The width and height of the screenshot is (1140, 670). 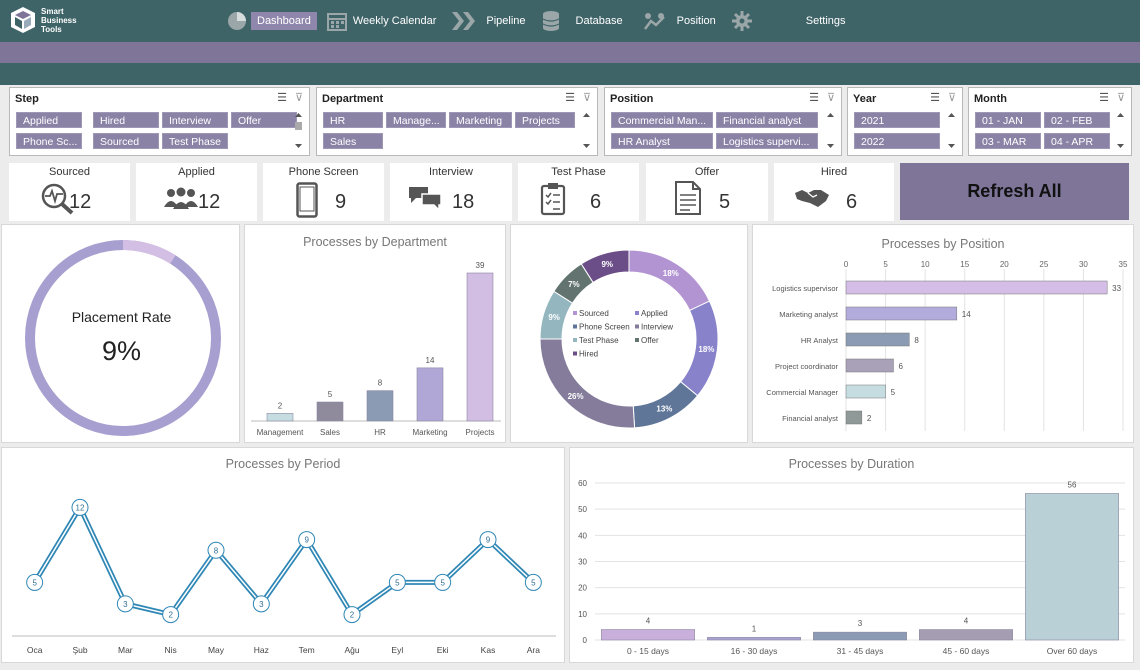 What do you see at coordinates (578, 172) in the screenshot?
I see `kpi-label: Test Phase` at bounding box center [578, 172].